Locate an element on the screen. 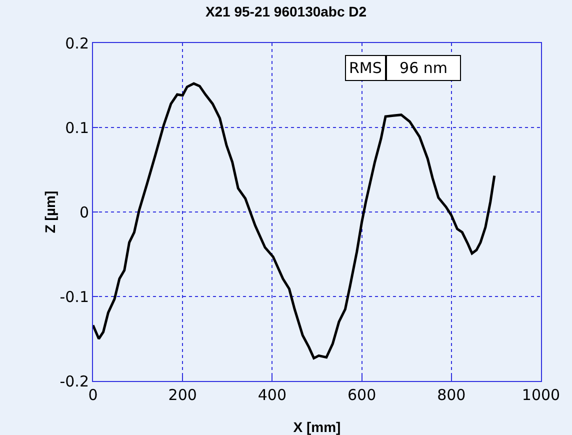  x-tick-label: 800 is located at coordinates (451, 395).